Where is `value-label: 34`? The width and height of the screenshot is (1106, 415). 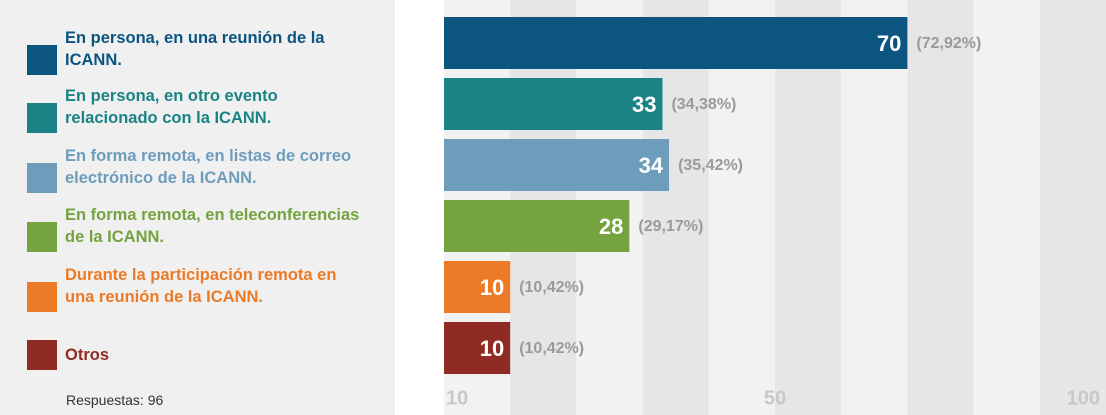 value-label: 34 is located at coordinates (651, 165).